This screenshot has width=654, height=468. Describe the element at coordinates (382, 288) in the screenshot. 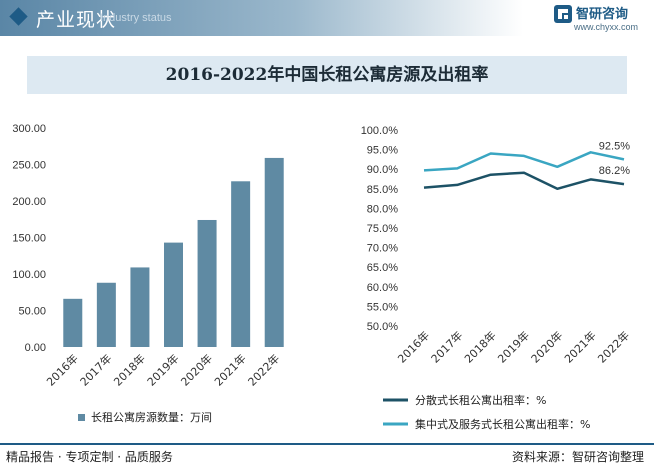

I see `line-y-tick-label: 60.0%` at that location.